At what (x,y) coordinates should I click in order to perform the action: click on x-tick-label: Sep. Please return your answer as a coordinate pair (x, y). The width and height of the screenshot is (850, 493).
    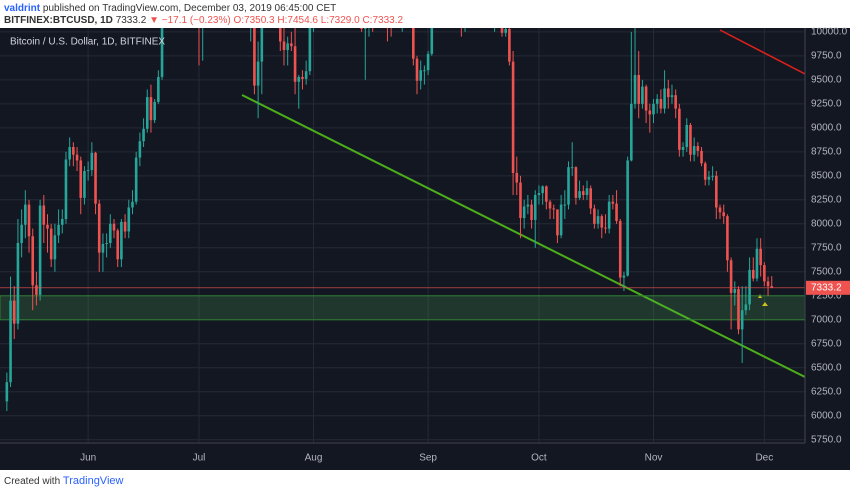
    Looking at the image, I should click on (428, 458).